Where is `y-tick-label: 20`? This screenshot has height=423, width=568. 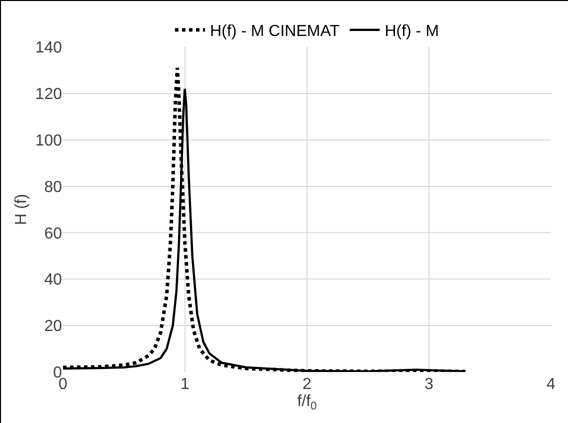
y-tick-label: 20 is located at coordinates (53, 327).